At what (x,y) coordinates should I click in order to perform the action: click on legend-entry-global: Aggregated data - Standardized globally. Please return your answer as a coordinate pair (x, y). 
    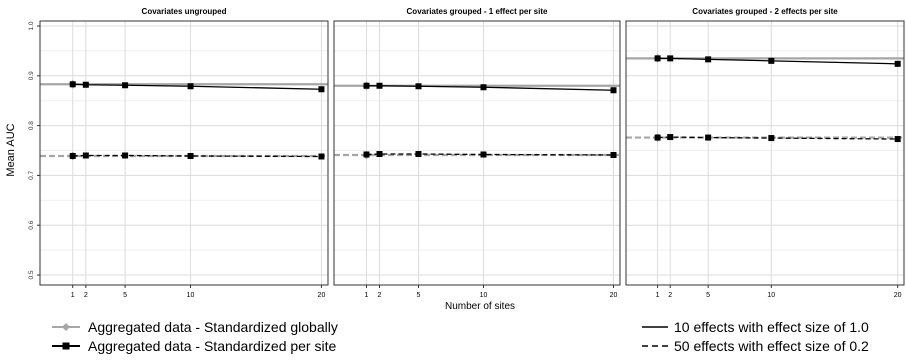
    Looking at the image, I should click on (195, 327).